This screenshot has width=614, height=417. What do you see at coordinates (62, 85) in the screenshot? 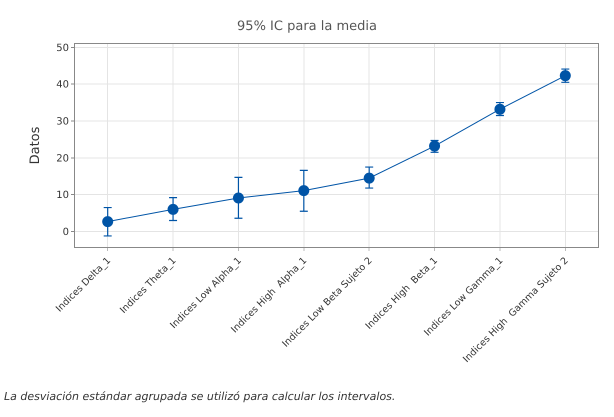
I see `y-tick-label: 40` at bounding box center [62, 85].